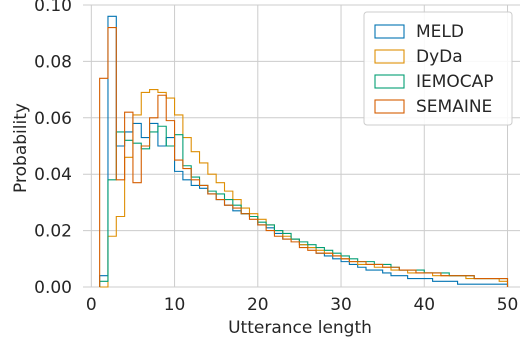 Image resolution: width=524 pixels, height=347 pixels. Describe the element at coordinates (302, 305) in the screenshot. I see `x-axis-ticks: 0 10 20 30 40 50` at that location.